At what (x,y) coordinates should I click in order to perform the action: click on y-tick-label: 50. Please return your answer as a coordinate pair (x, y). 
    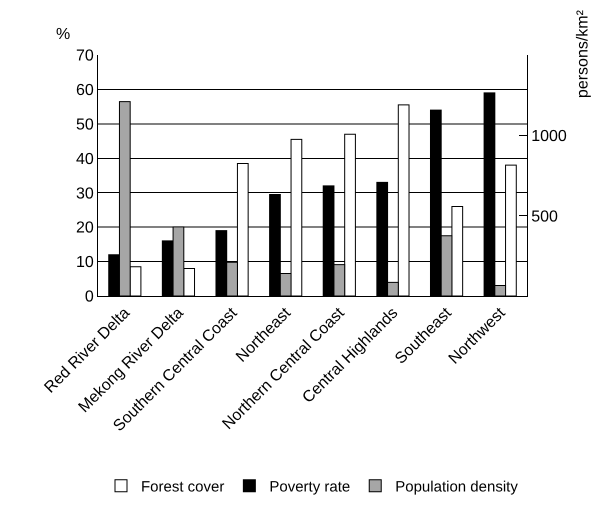
    Looking at the image, I should click on (85, 125).